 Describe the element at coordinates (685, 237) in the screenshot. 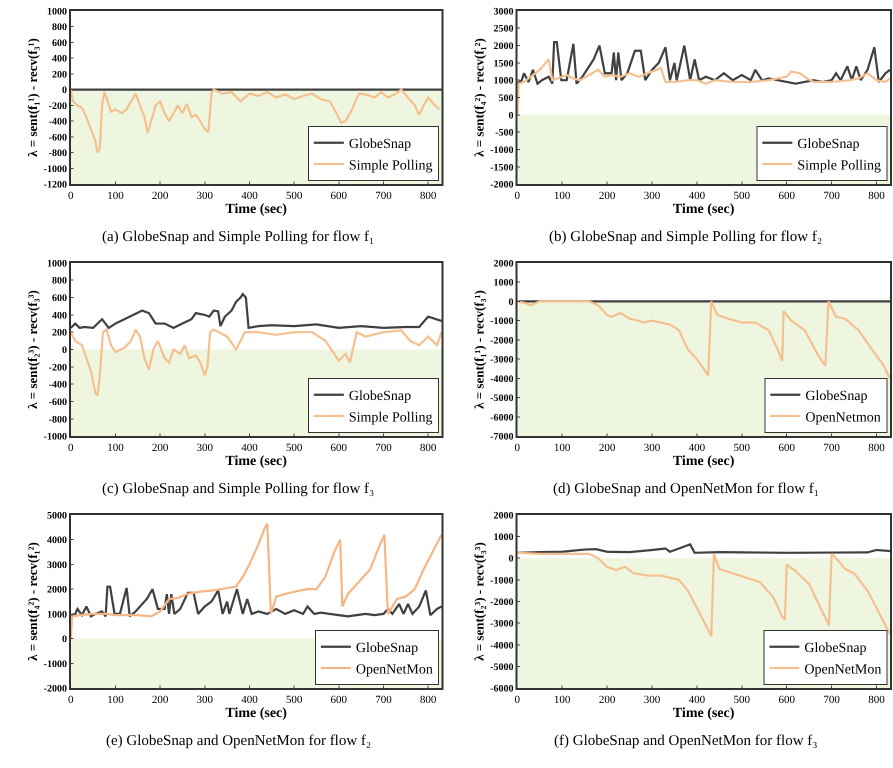

I see `text: (b) GlobeSnap and Simple Polling for flow f₂` at that location.